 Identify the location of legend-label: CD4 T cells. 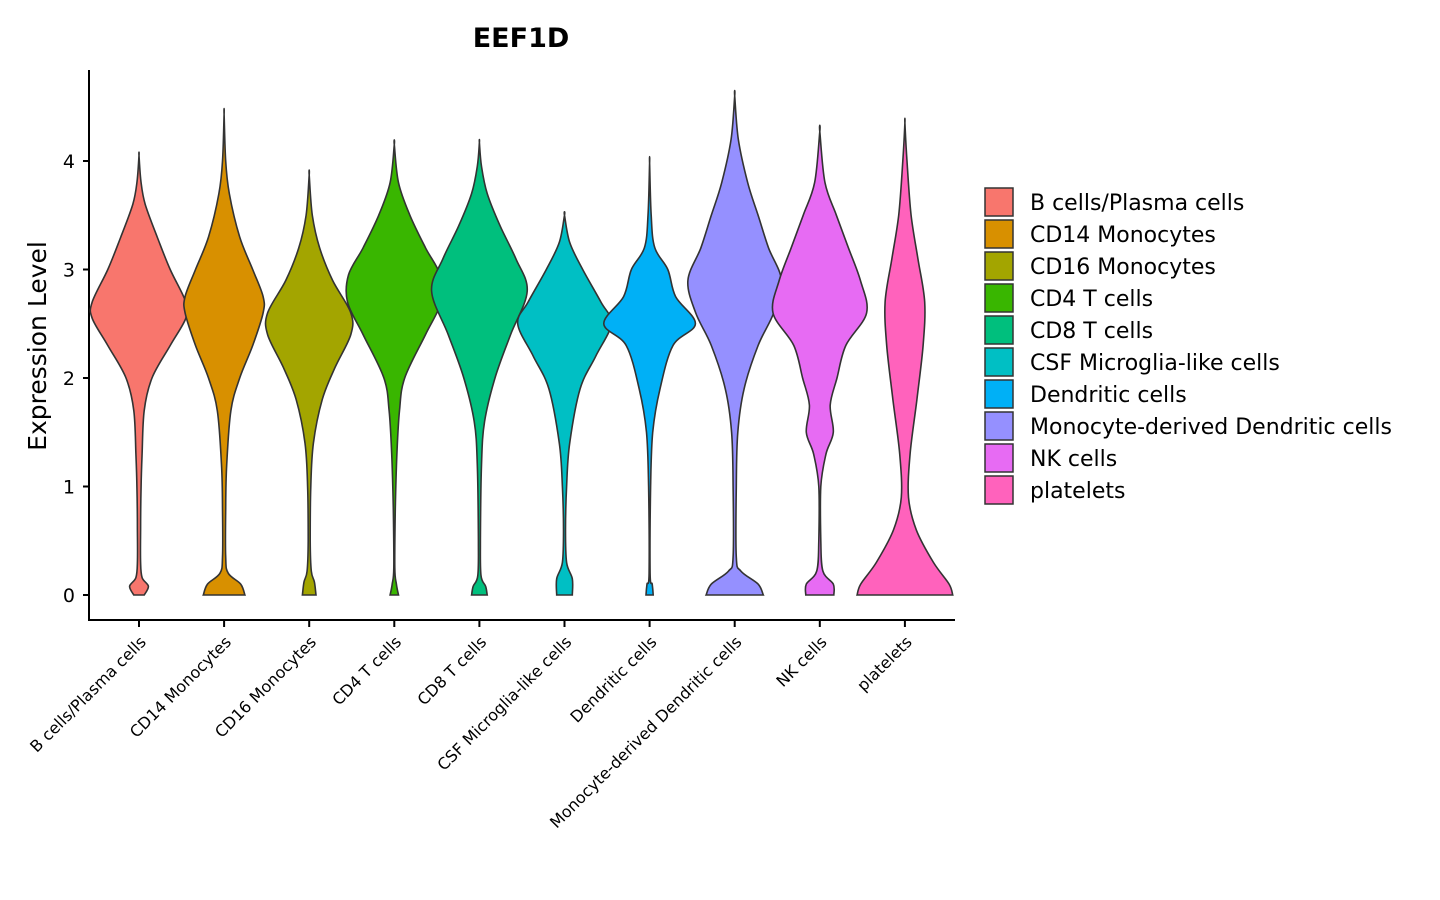
(1091, 299).